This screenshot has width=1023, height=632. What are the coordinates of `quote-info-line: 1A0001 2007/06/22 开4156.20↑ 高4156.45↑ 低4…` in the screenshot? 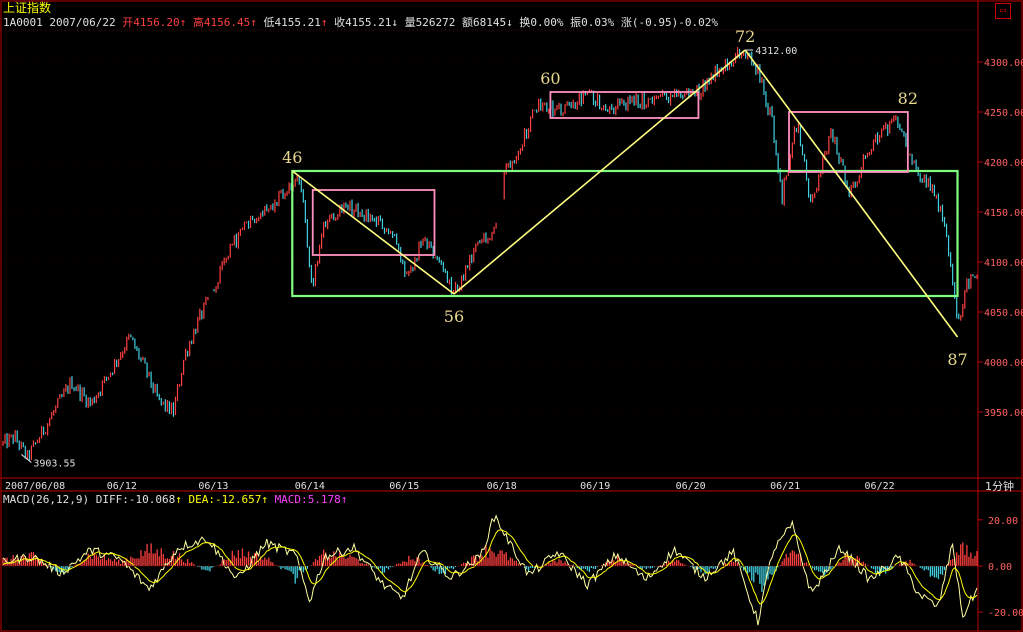 It's located at (360, 22).